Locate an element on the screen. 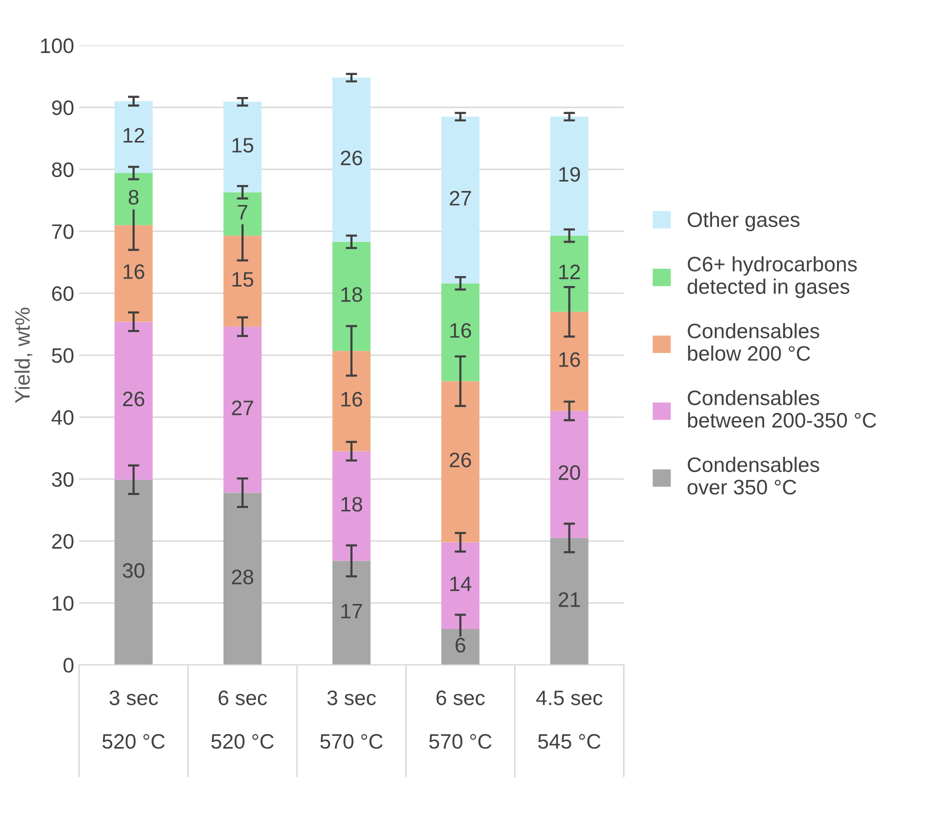 The width and height of the screenshot is (931, 826). category-label: 4.5 sec 545 °C is located at coordinates (569, 719).